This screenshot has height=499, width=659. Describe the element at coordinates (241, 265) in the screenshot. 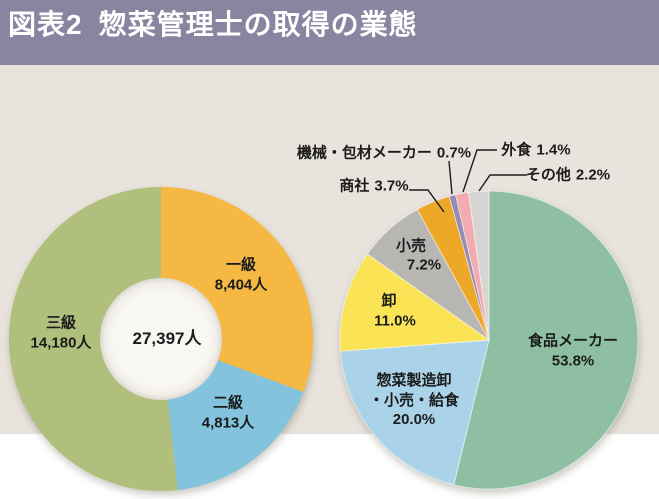

I see `donut-label-grade1-name: 一級` at that location.